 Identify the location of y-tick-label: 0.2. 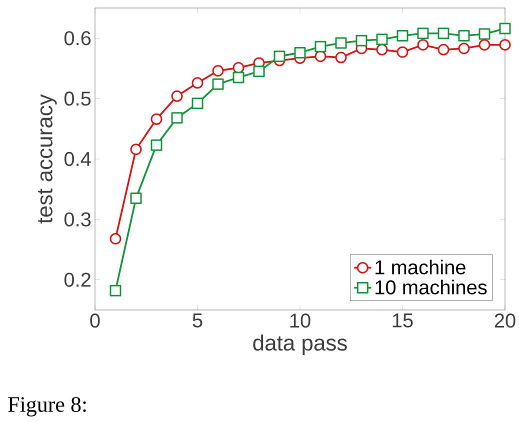
(77, 279).